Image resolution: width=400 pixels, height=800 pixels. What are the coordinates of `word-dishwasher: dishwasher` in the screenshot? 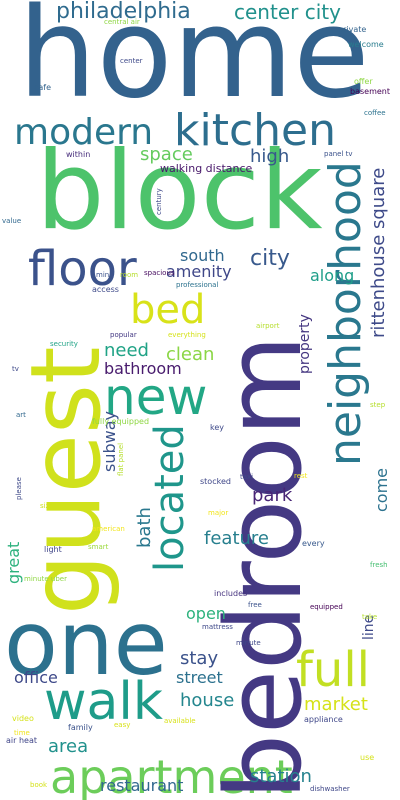 It's located at (330, 789).